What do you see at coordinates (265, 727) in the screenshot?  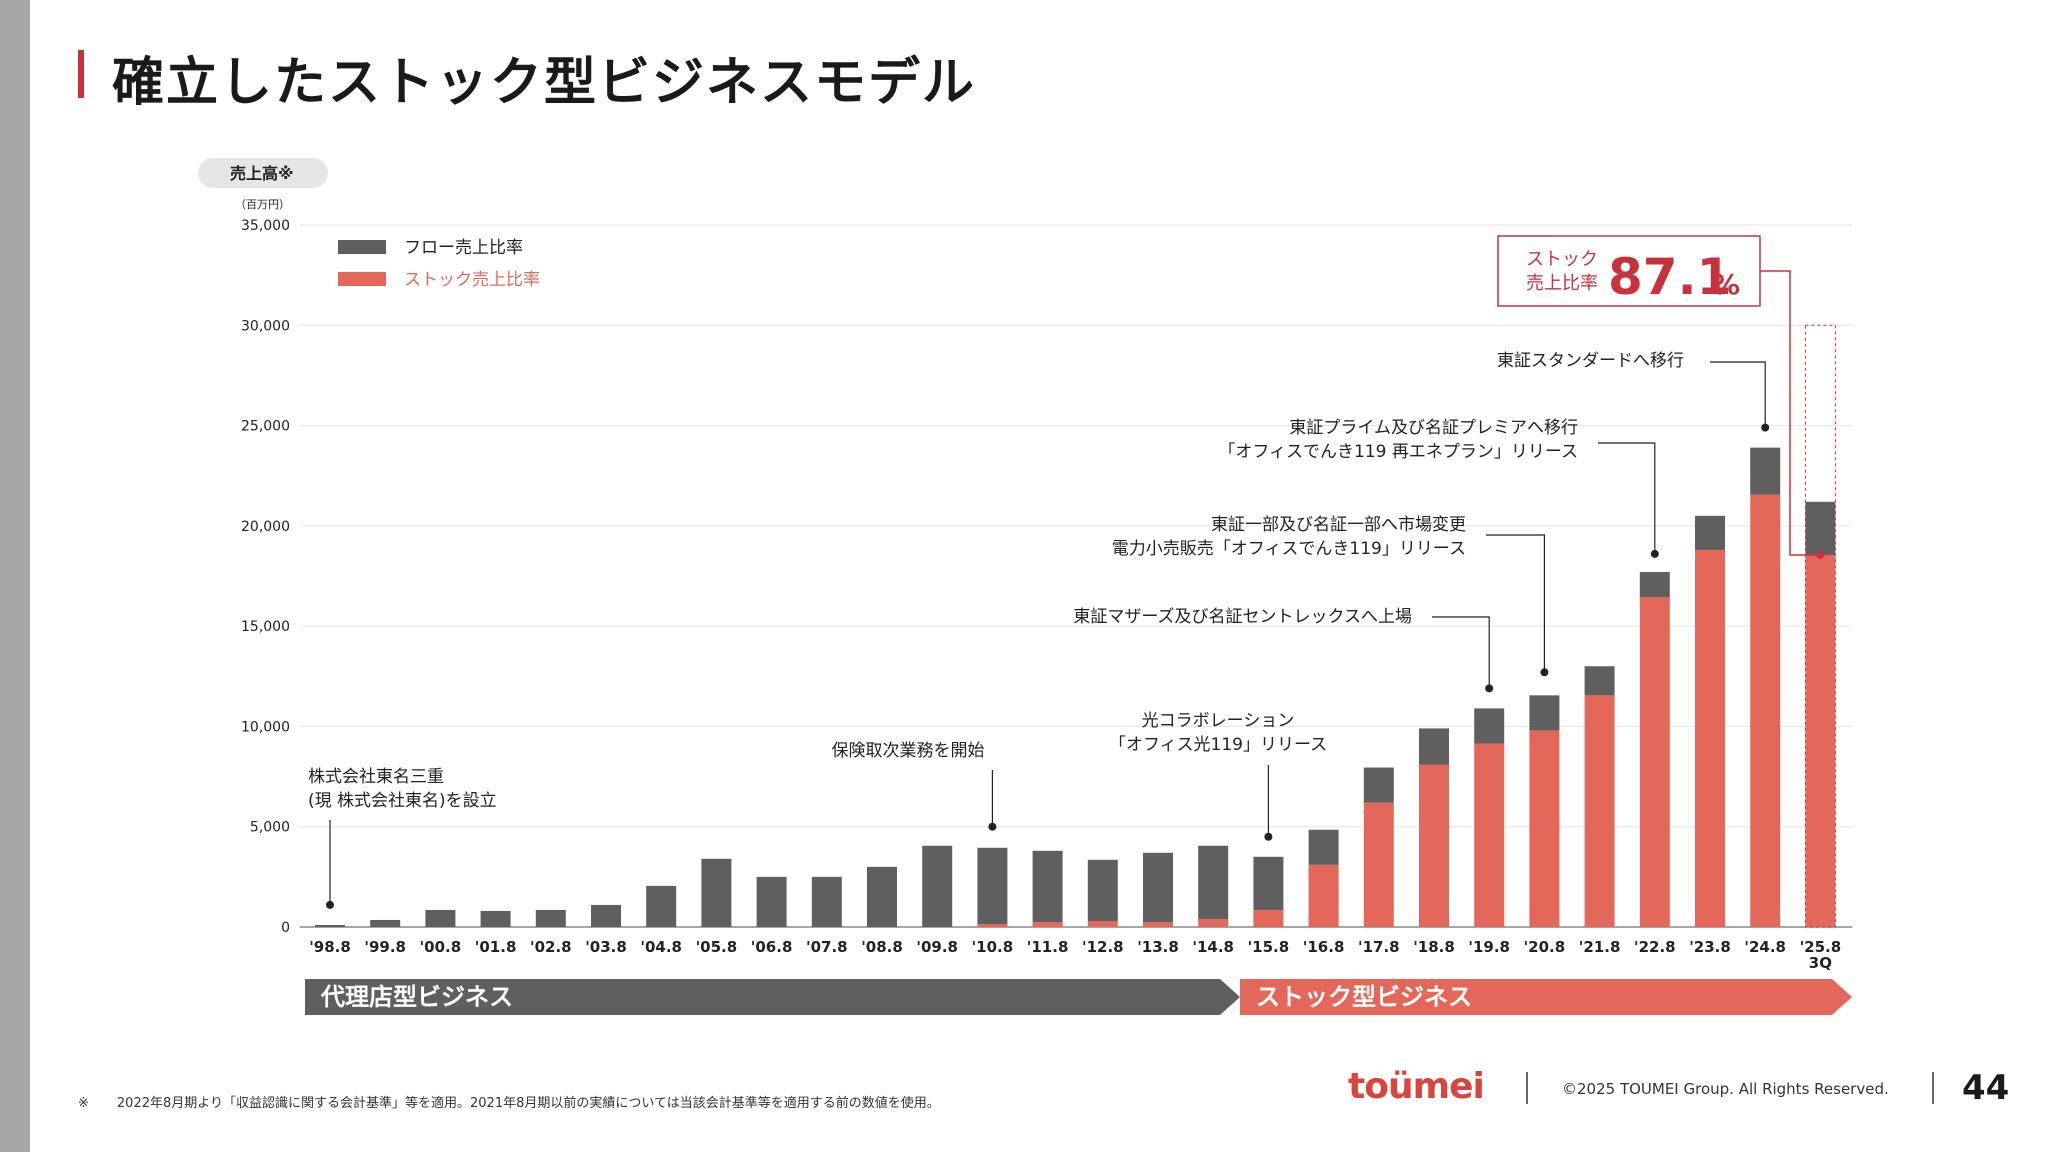 I see `y-tick-label: 10,000` at bounding box center [265, 727].